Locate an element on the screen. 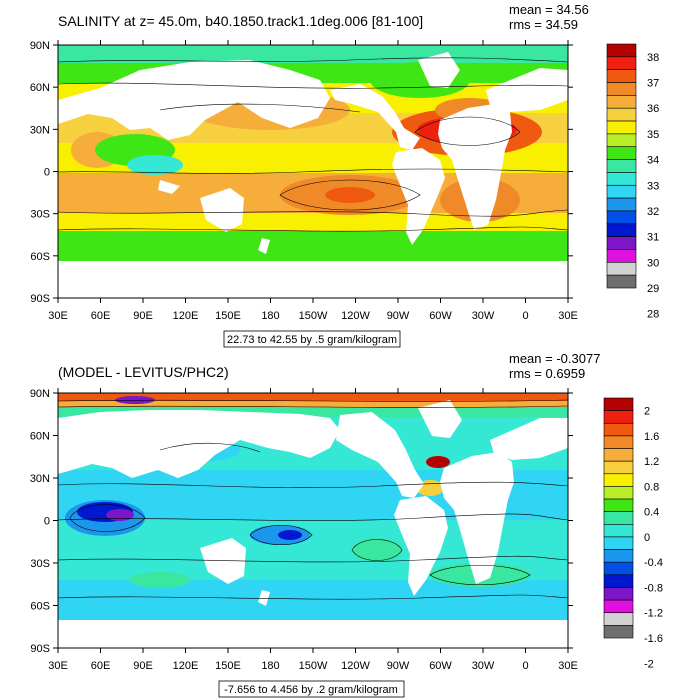 The width and height of the screenshot is (700, 700). range-label: -7.656 to 4.456 by .2 gram/kilogram is located at coordinates (311, 690).